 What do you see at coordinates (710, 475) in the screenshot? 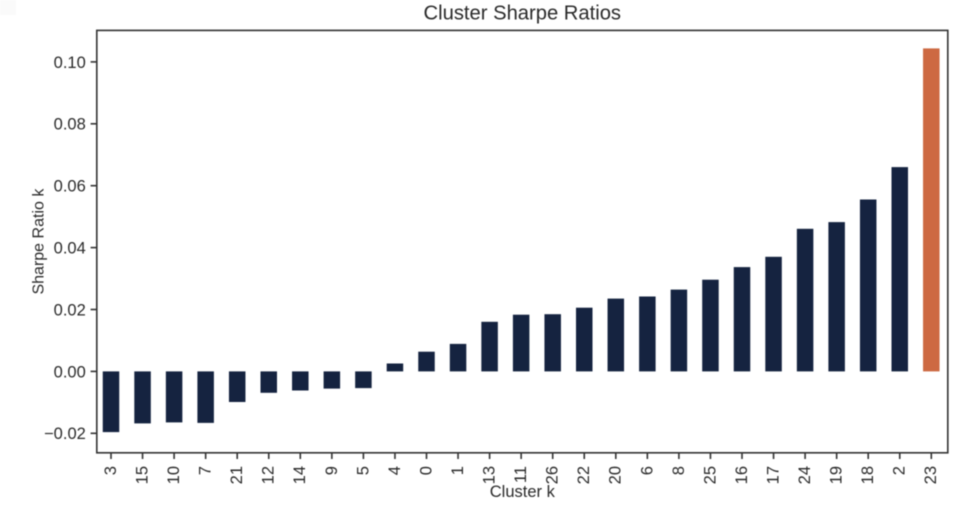
I see `svg-text: 25` at bounding box center [710, 475].